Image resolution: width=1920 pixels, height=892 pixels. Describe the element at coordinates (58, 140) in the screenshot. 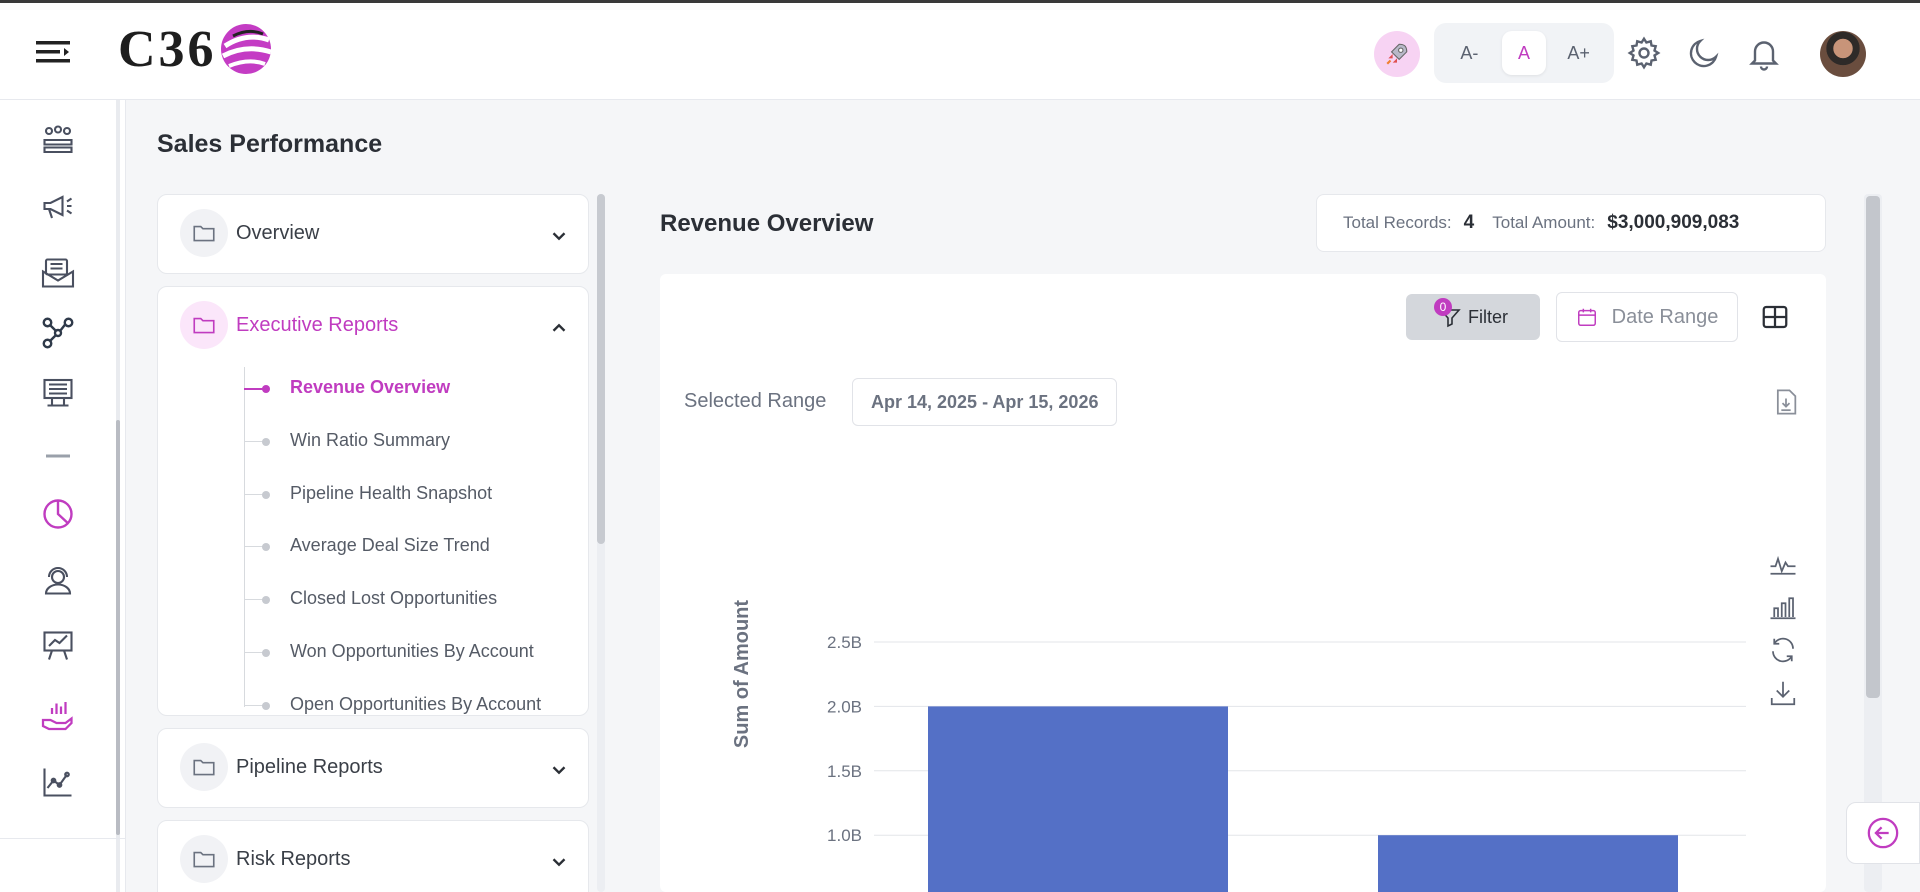

I see `team-icon` at that location.